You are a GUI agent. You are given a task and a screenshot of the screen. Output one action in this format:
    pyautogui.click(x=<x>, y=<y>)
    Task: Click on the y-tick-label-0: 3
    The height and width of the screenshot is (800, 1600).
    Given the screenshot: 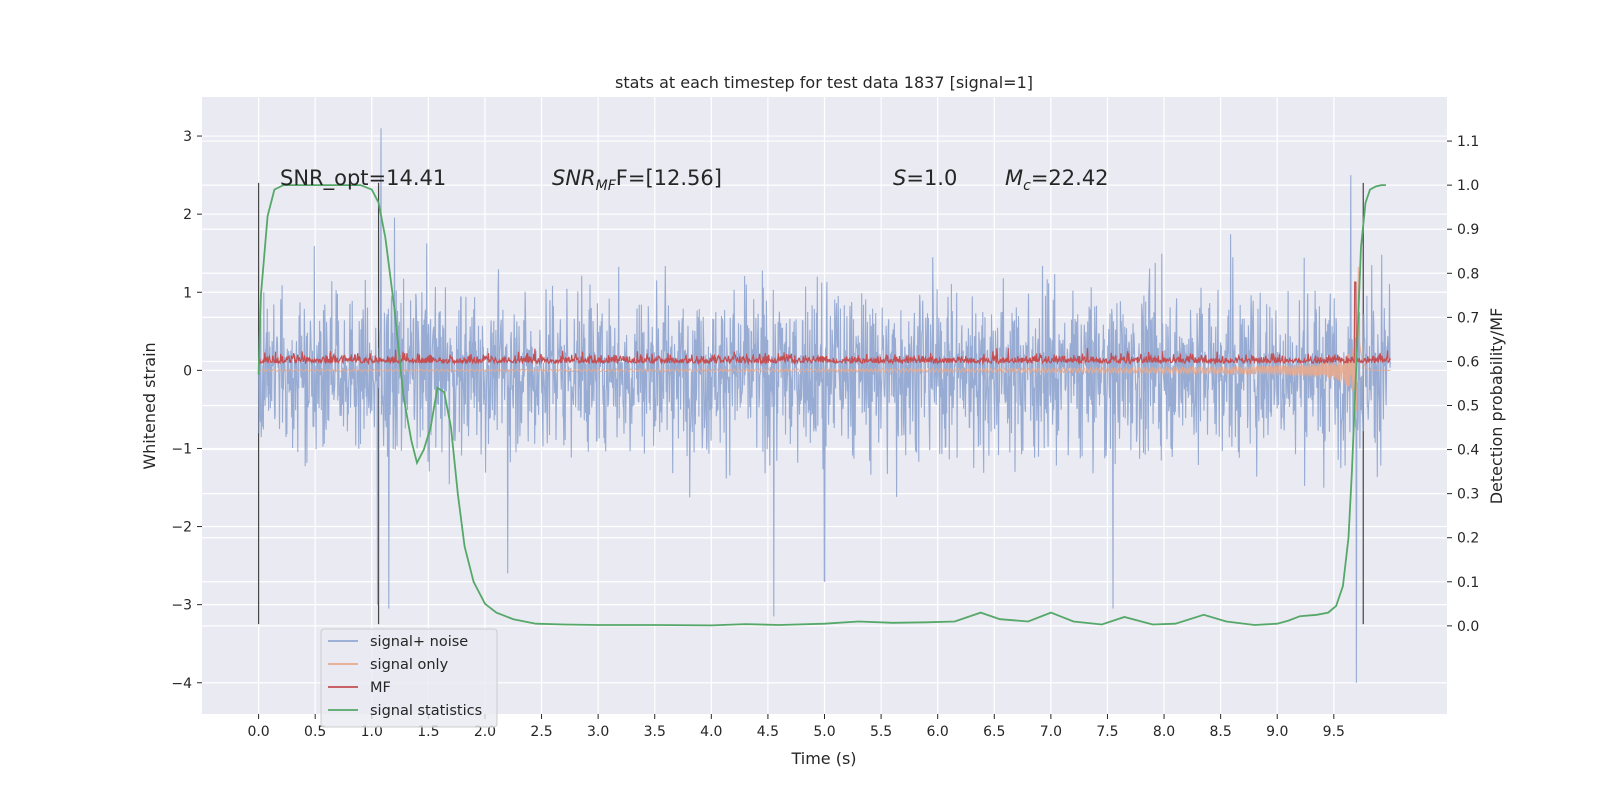 What is the action you would take?
    pyautogui.click(x=187, y=137)
    